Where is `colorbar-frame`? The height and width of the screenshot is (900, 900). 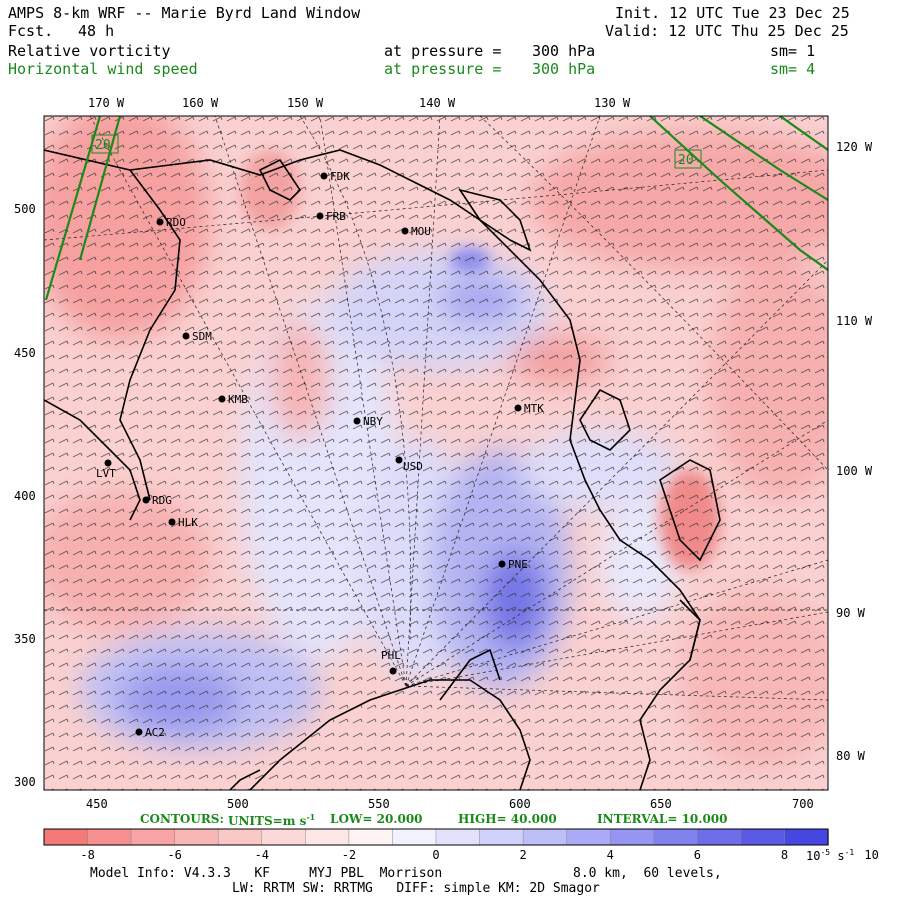 colorbar-frame is located at coordinates (436, 837).